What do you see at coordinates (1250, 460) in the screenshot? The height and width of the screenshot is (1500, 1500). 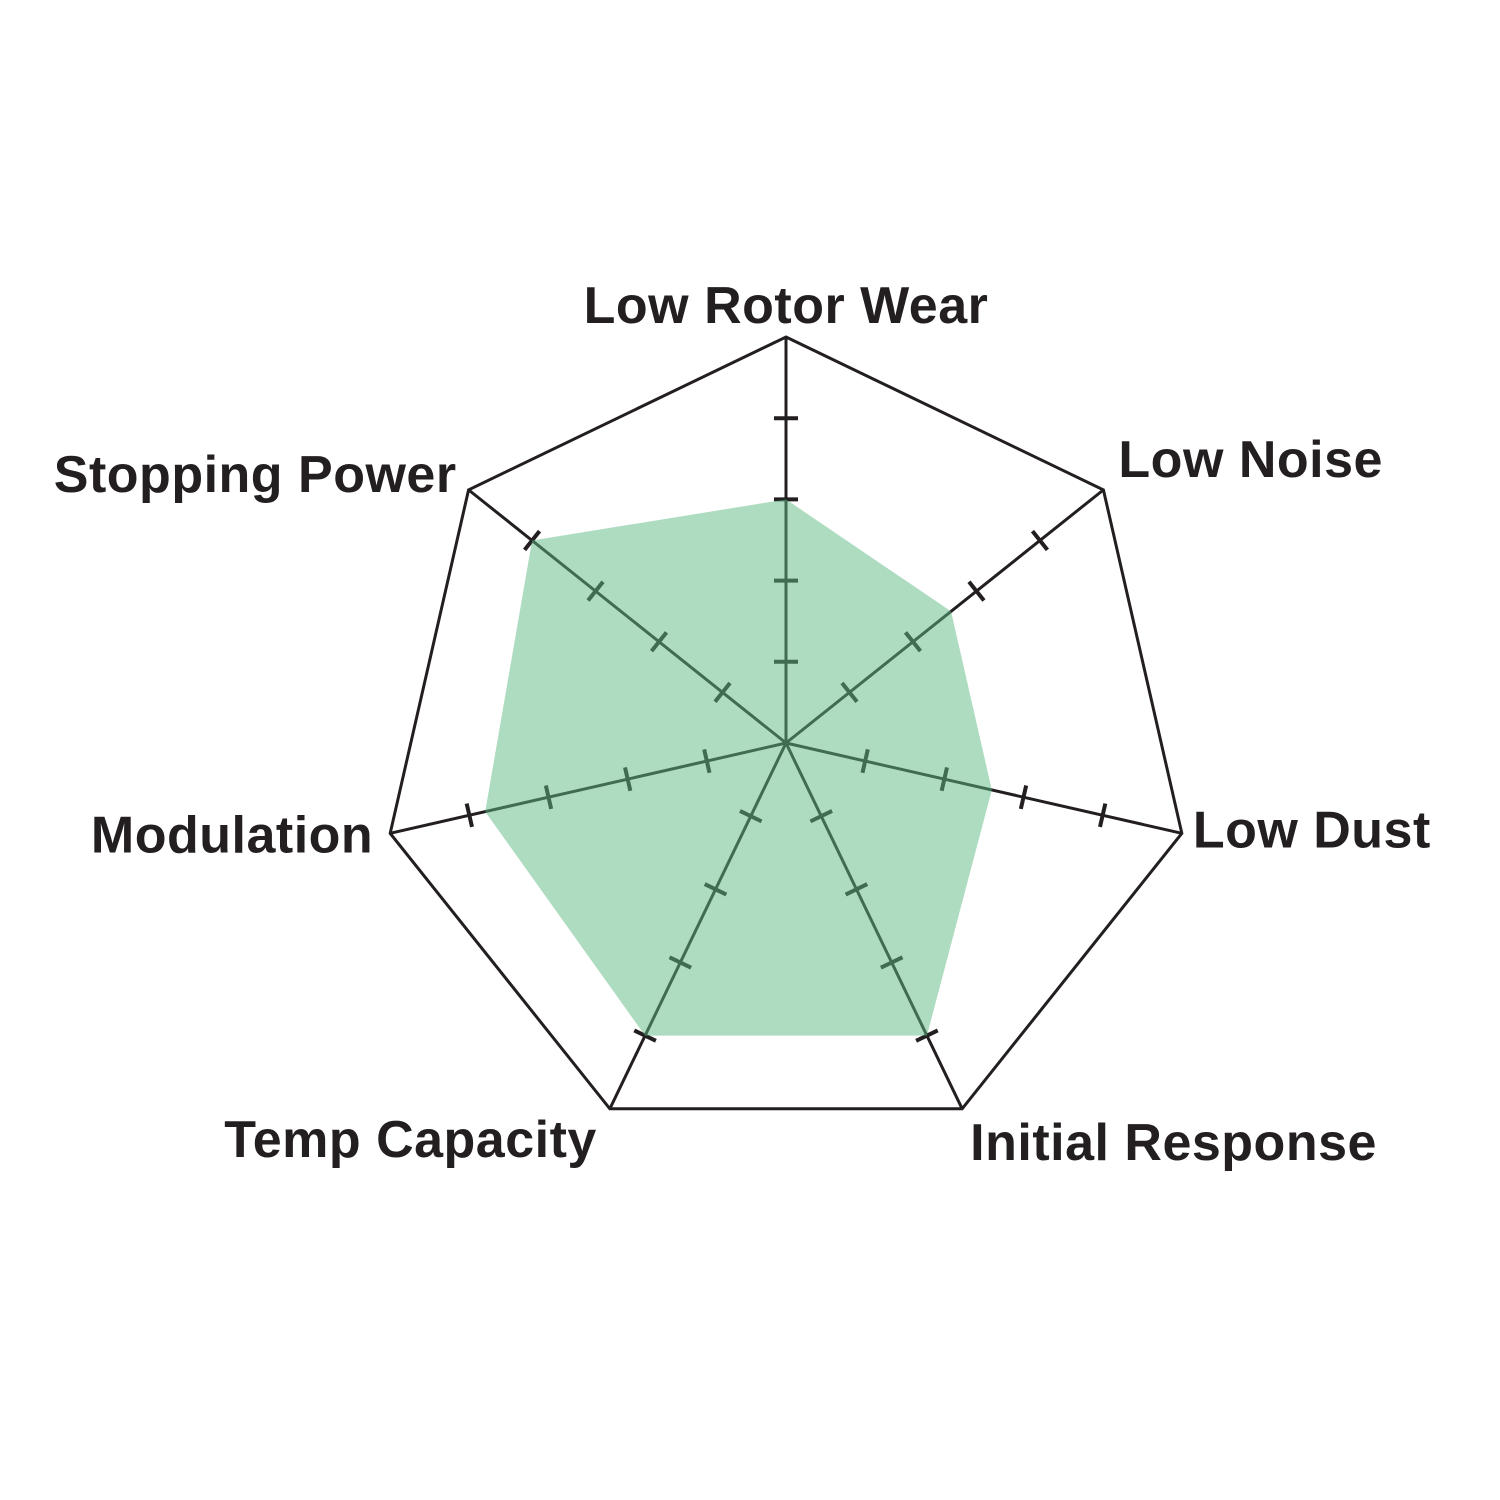 I see `axis-label-low-noise: Low Noise` at bounding box center [1250, 460].